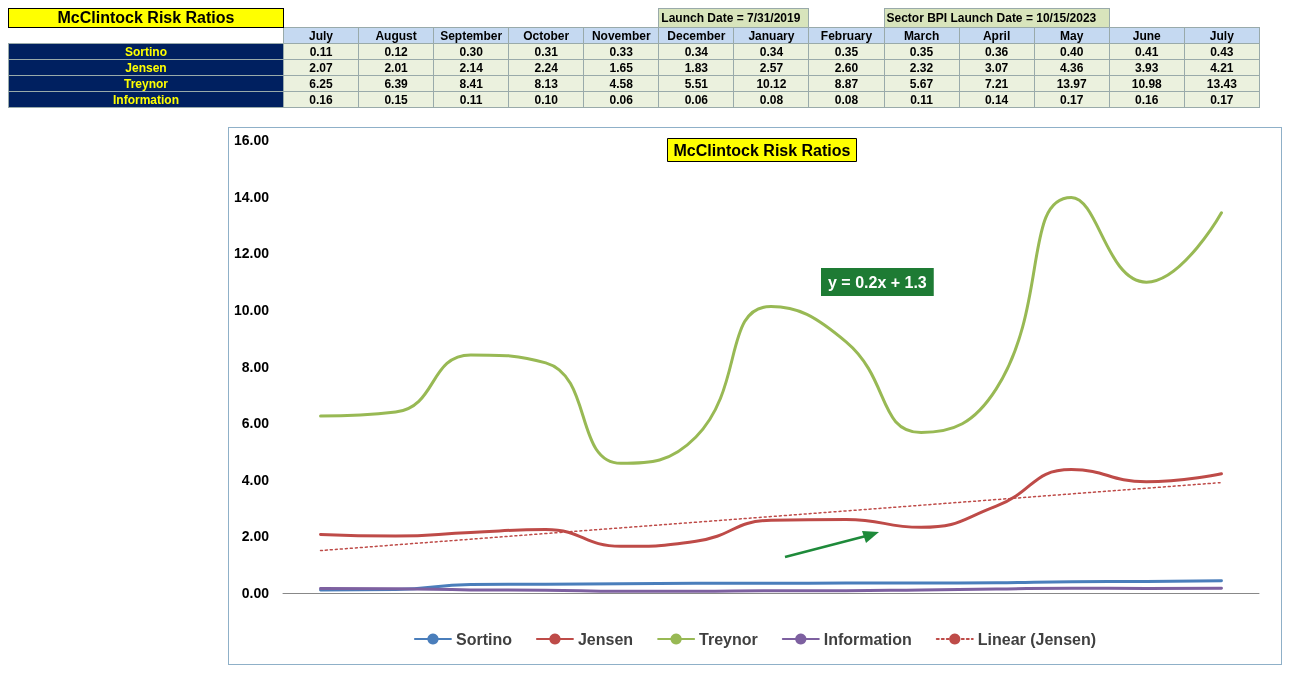 The image size is (1290, 678). I want to click on y-tick-label: 12.00, so click(251, 253).